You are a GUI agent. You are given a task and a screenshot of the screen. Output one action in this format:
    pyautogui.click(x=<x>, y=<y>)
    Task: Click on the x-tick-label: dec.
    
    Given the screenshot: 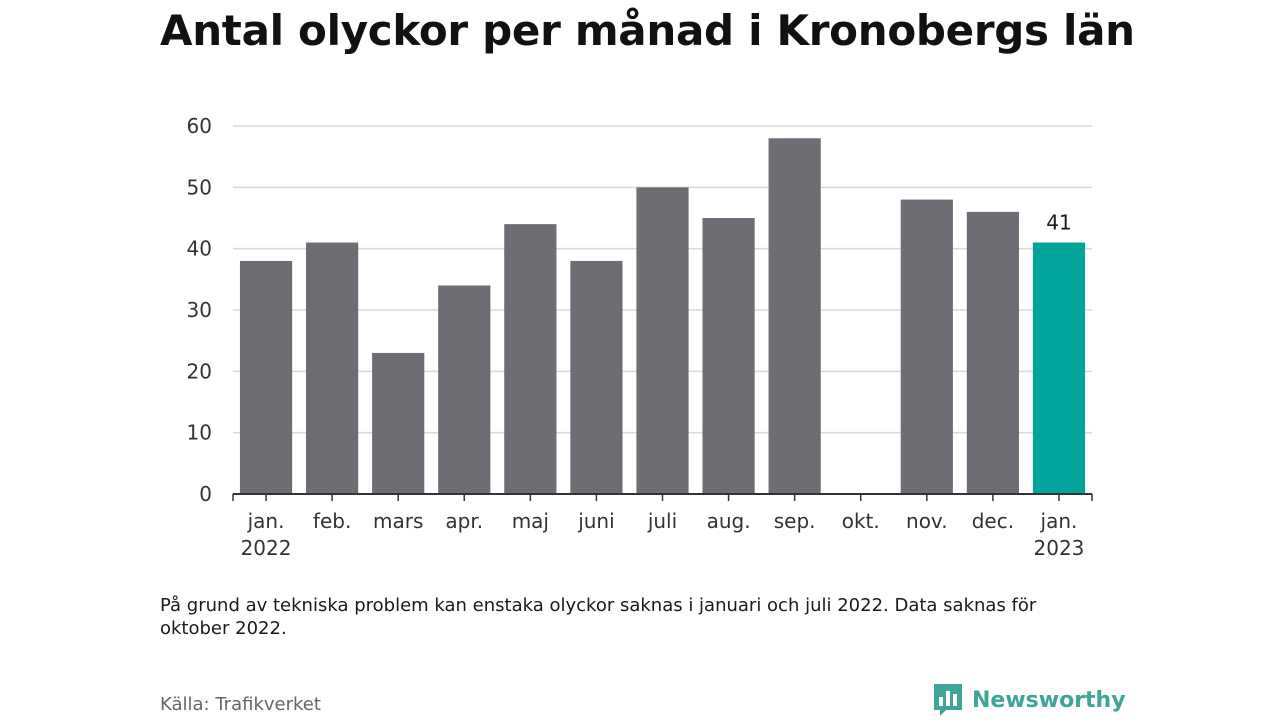 What is the action you would take?
    pyautogui.click(x=993, y=521)
    